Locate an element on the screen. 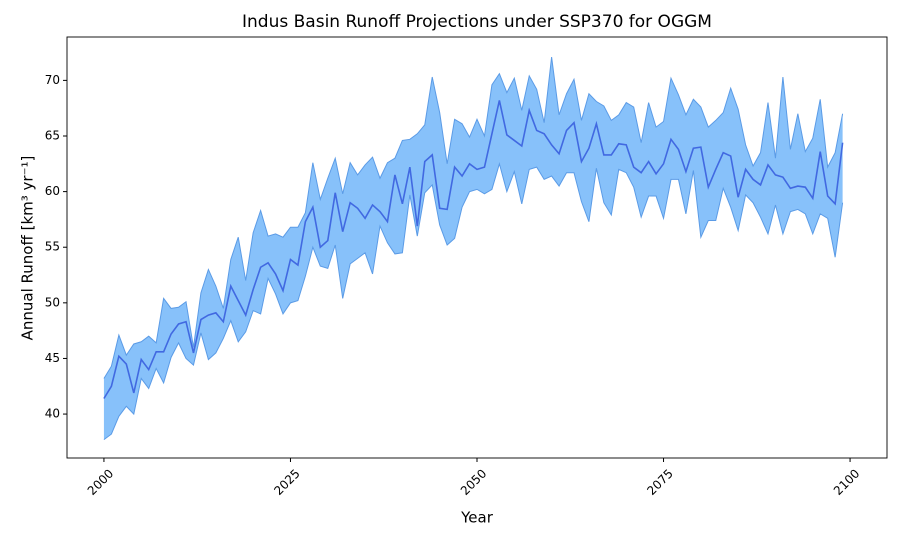 This screenshot has height=540, width=900. y-tick-label: 50 is located at coordinates (52, 302).